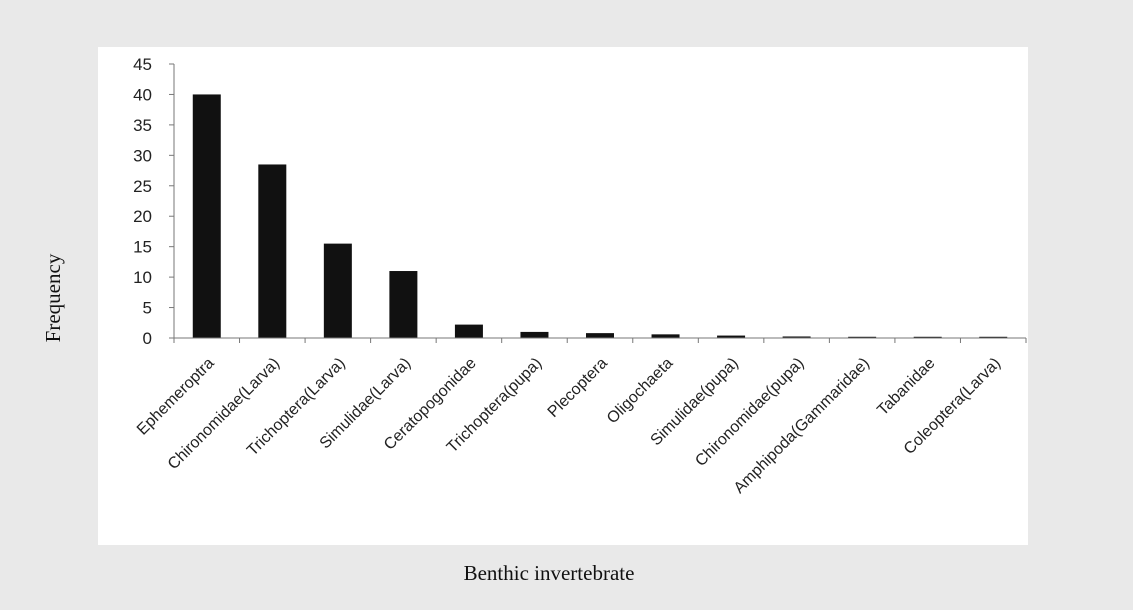  I want to click on x-category-label: Amphipoda(Gammaridae), so click(802, 426).